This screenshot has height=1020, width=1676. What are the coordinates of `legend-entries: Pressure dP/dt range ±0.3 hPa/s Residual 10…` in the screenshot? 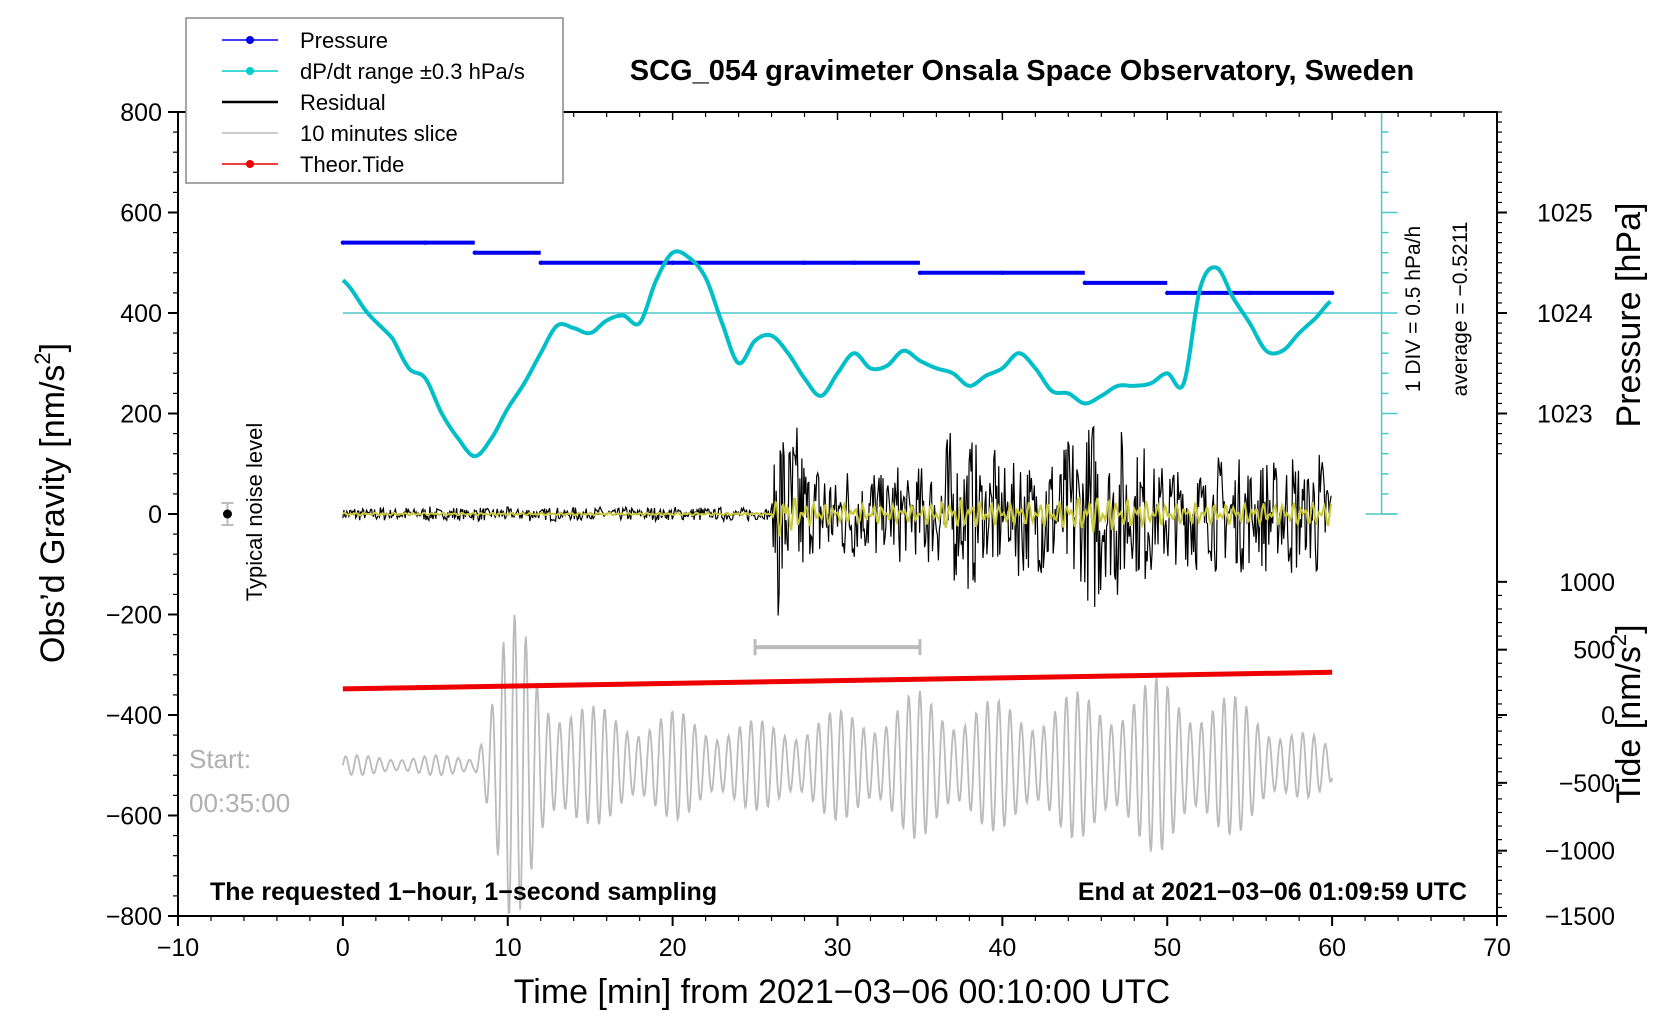 It's located at (373, 102).